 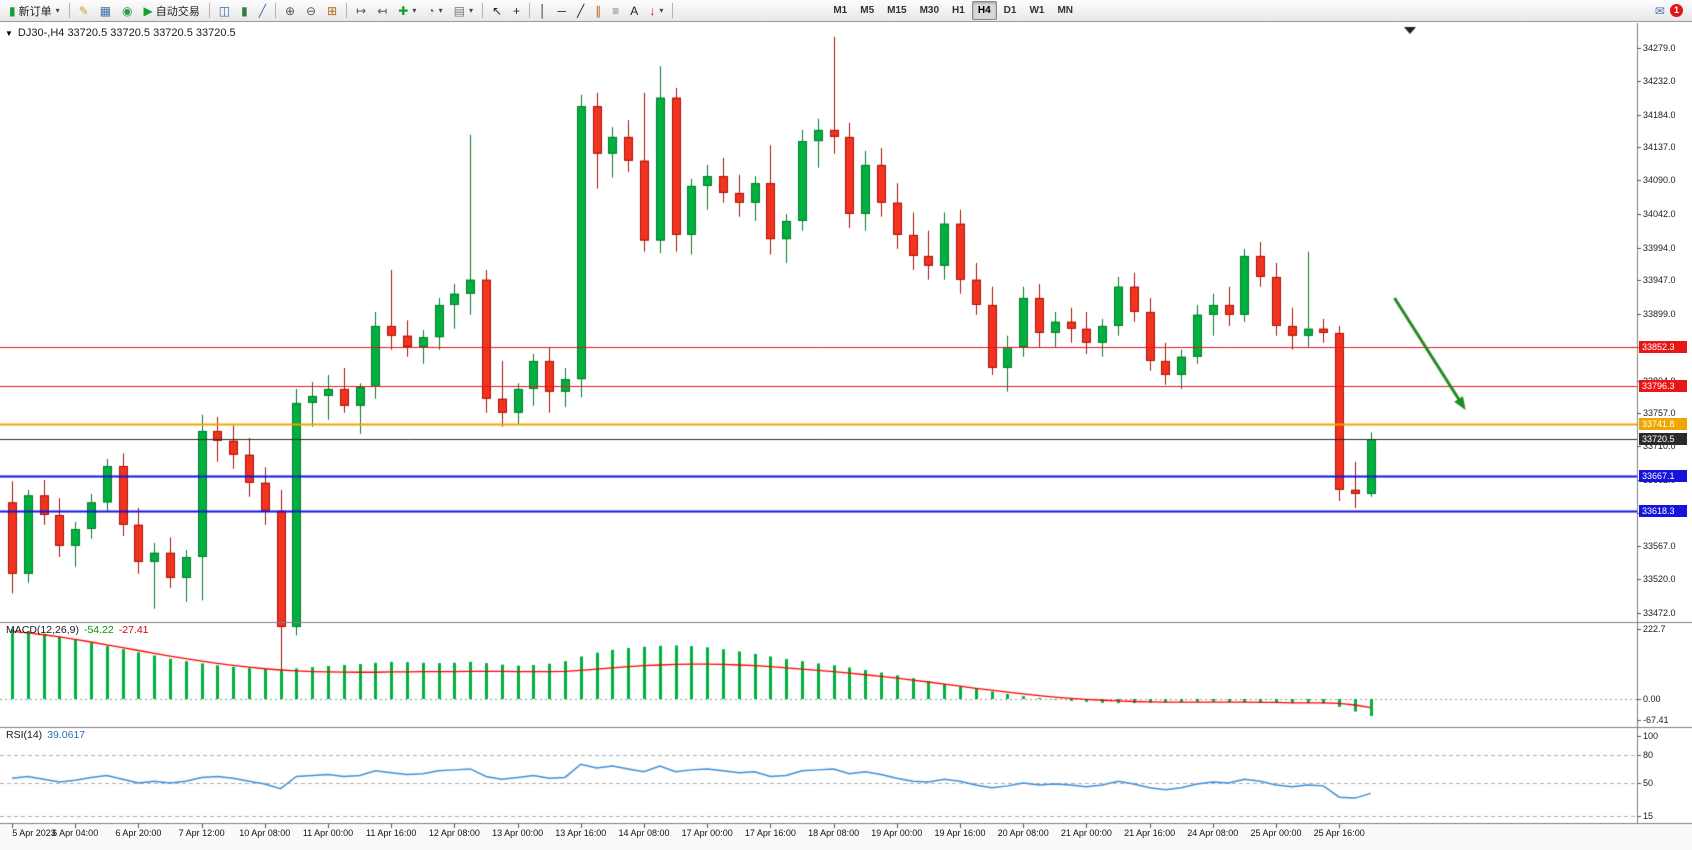 I want to click on macd-signal-value: -27.41, so click(x=133, y=630).